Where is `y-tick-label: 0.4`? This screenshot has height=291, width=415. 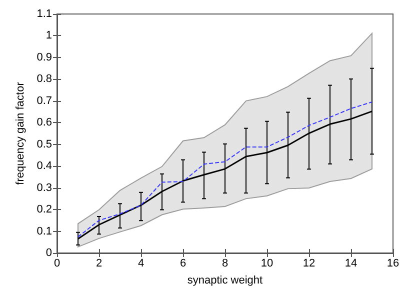
y-tick-label: 0.4 is located at coordinates (44, 166).